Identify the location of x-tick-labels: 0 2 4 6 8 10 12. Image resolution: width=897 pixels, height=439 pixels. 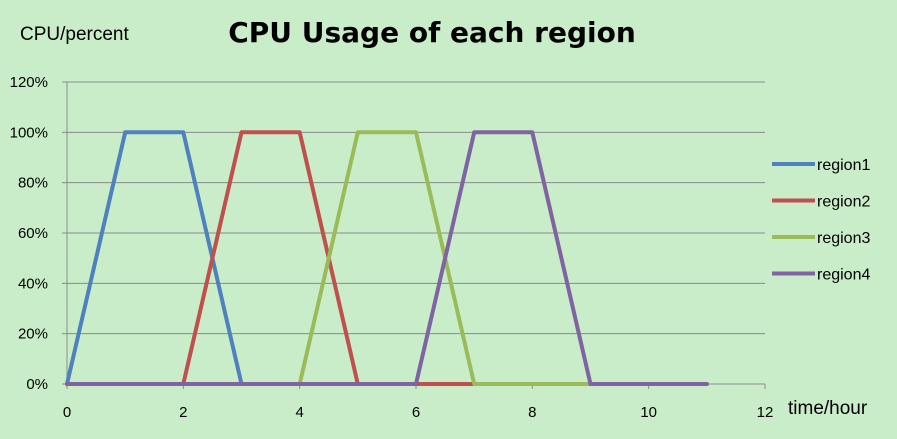
(418, 412).